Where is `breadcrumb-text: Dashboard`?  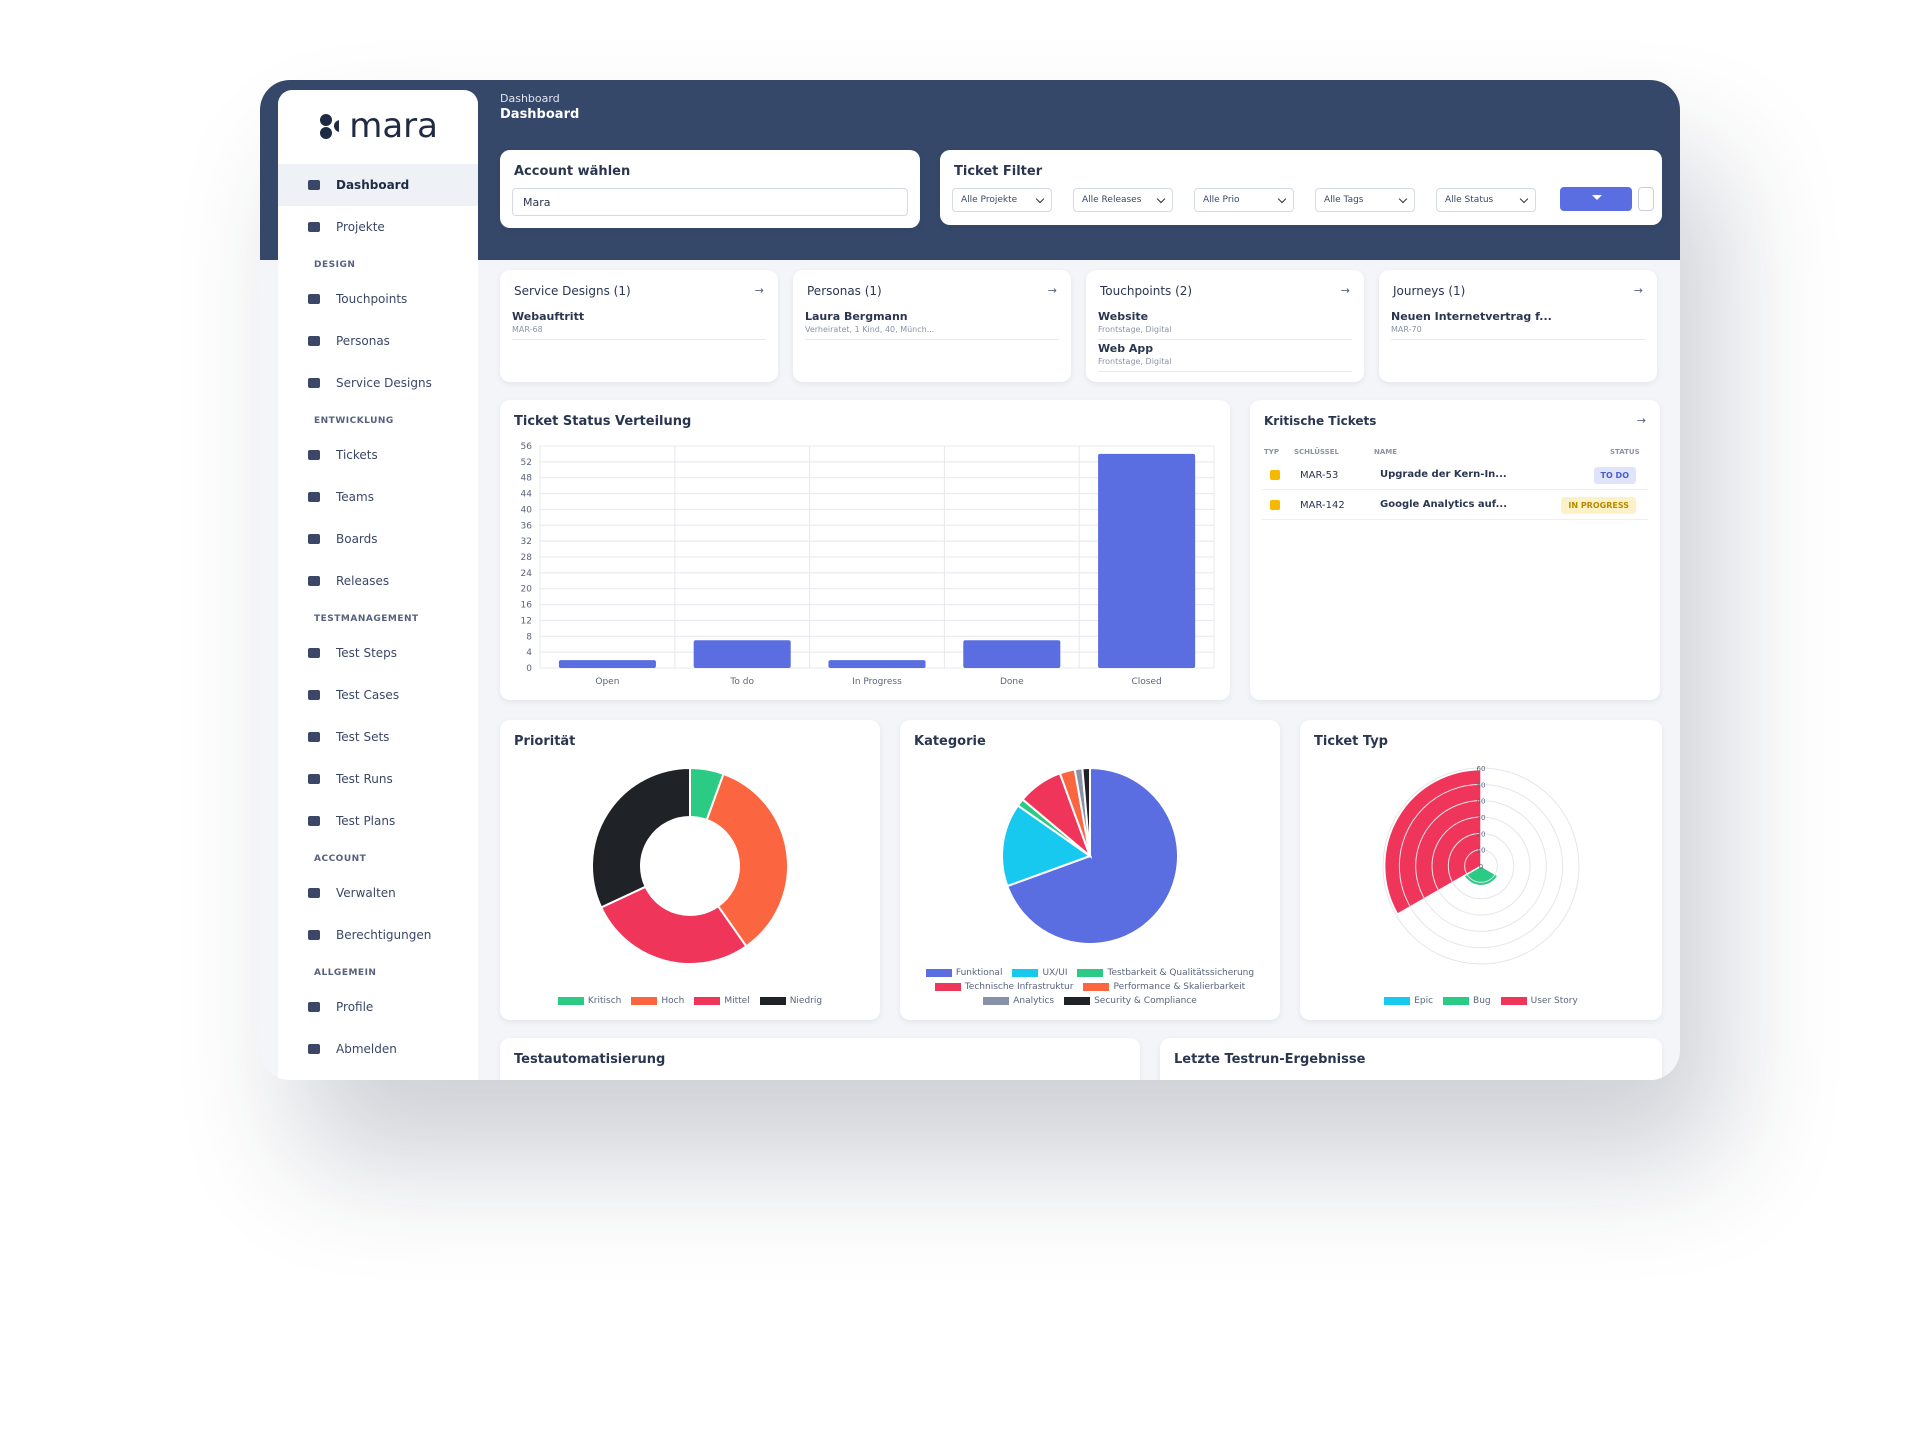
breadcrumb-text: Dashboard is located at coordinates (530, 98).